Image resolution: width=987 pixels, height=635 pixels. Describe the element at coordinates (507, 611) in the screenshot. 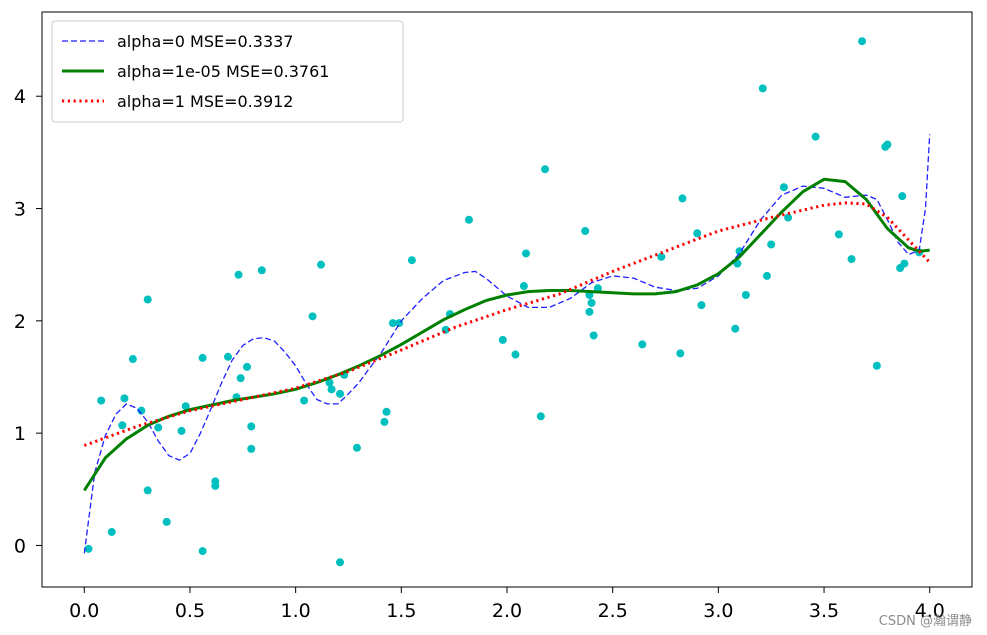

I see `x-tick-label: 2.0` at that location.